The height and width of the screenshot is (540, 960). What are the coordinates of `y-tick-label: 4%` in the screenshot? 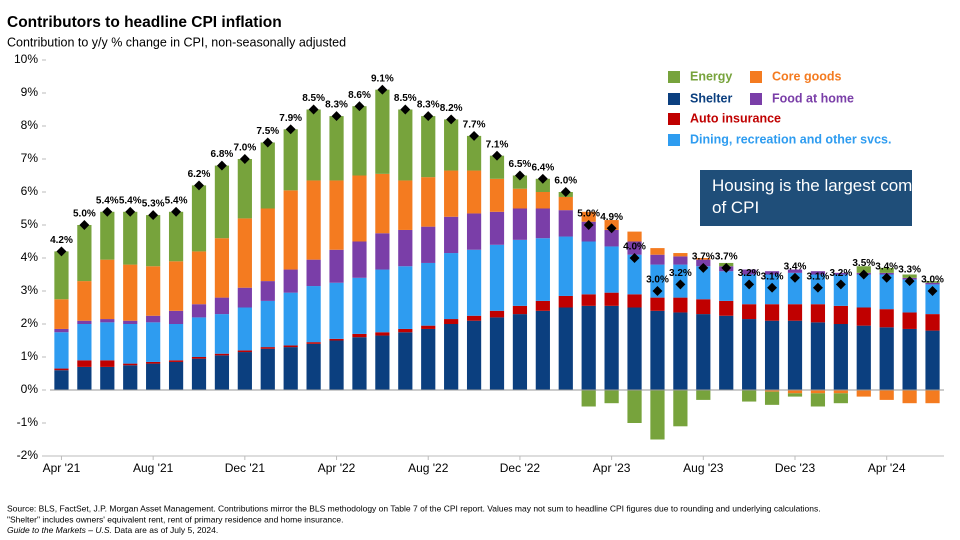 It's located at (30, 257).